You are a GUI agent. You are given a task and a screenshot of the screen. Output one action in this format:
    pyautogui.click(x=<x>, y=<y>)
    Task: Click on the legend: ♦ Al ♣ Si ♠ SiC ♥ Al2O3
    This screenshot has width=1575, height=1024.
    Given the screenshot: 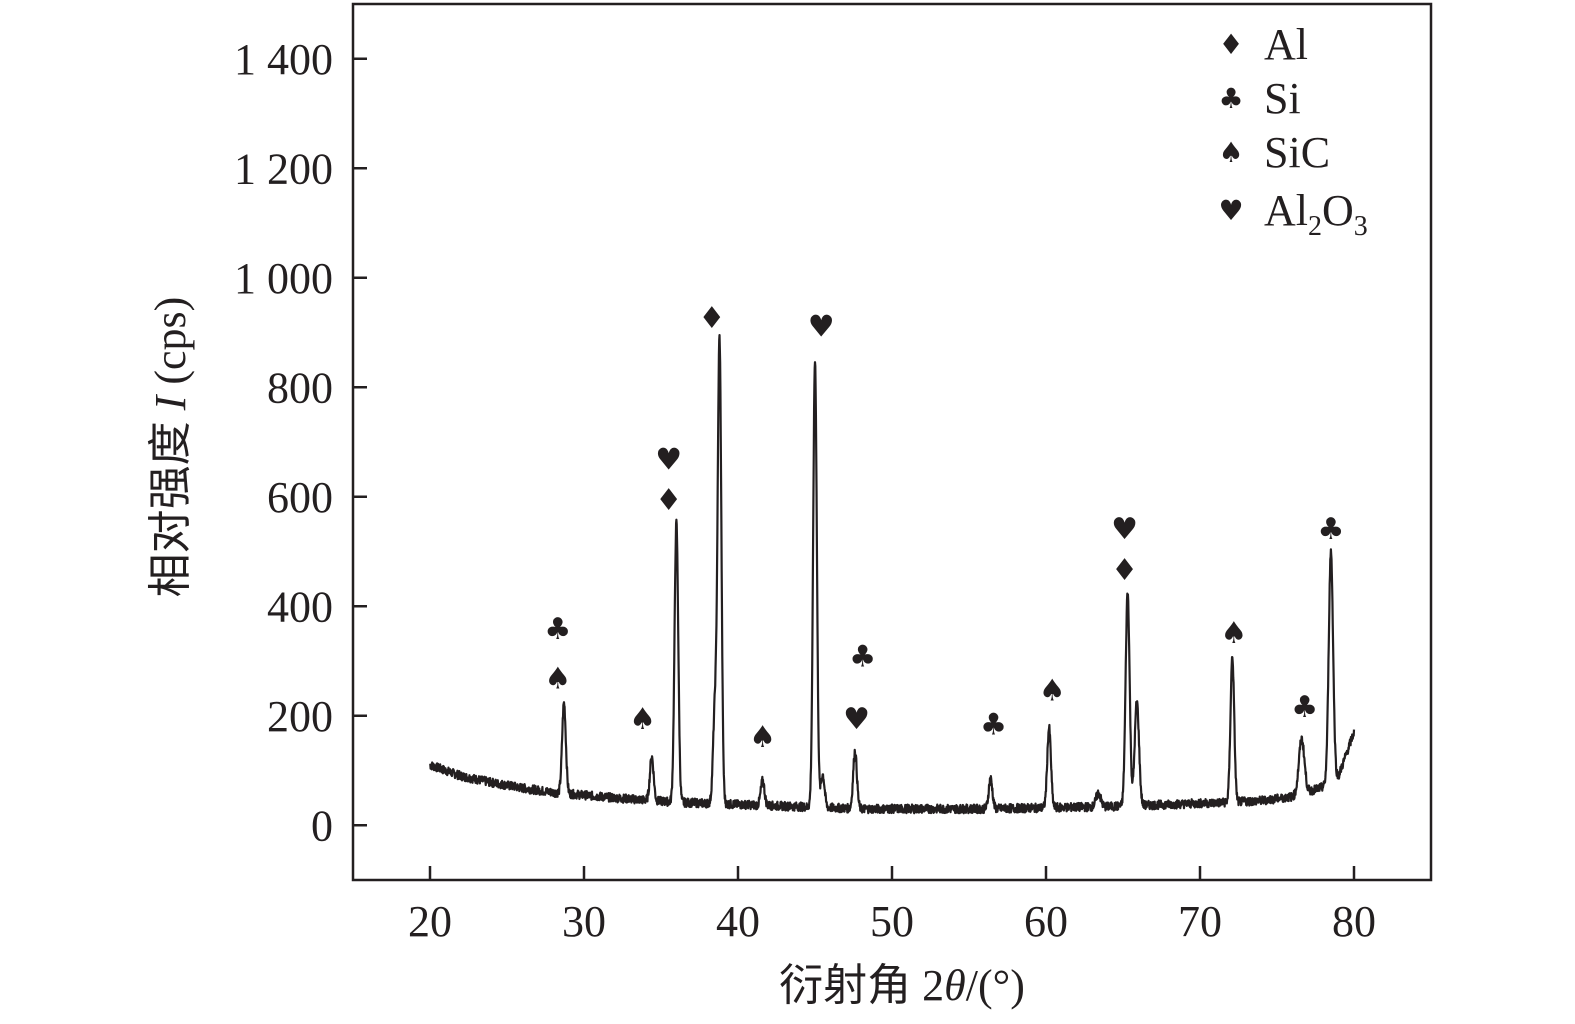 What is the action you would take?
    pyautogui.click(x=1292, y=131)
    